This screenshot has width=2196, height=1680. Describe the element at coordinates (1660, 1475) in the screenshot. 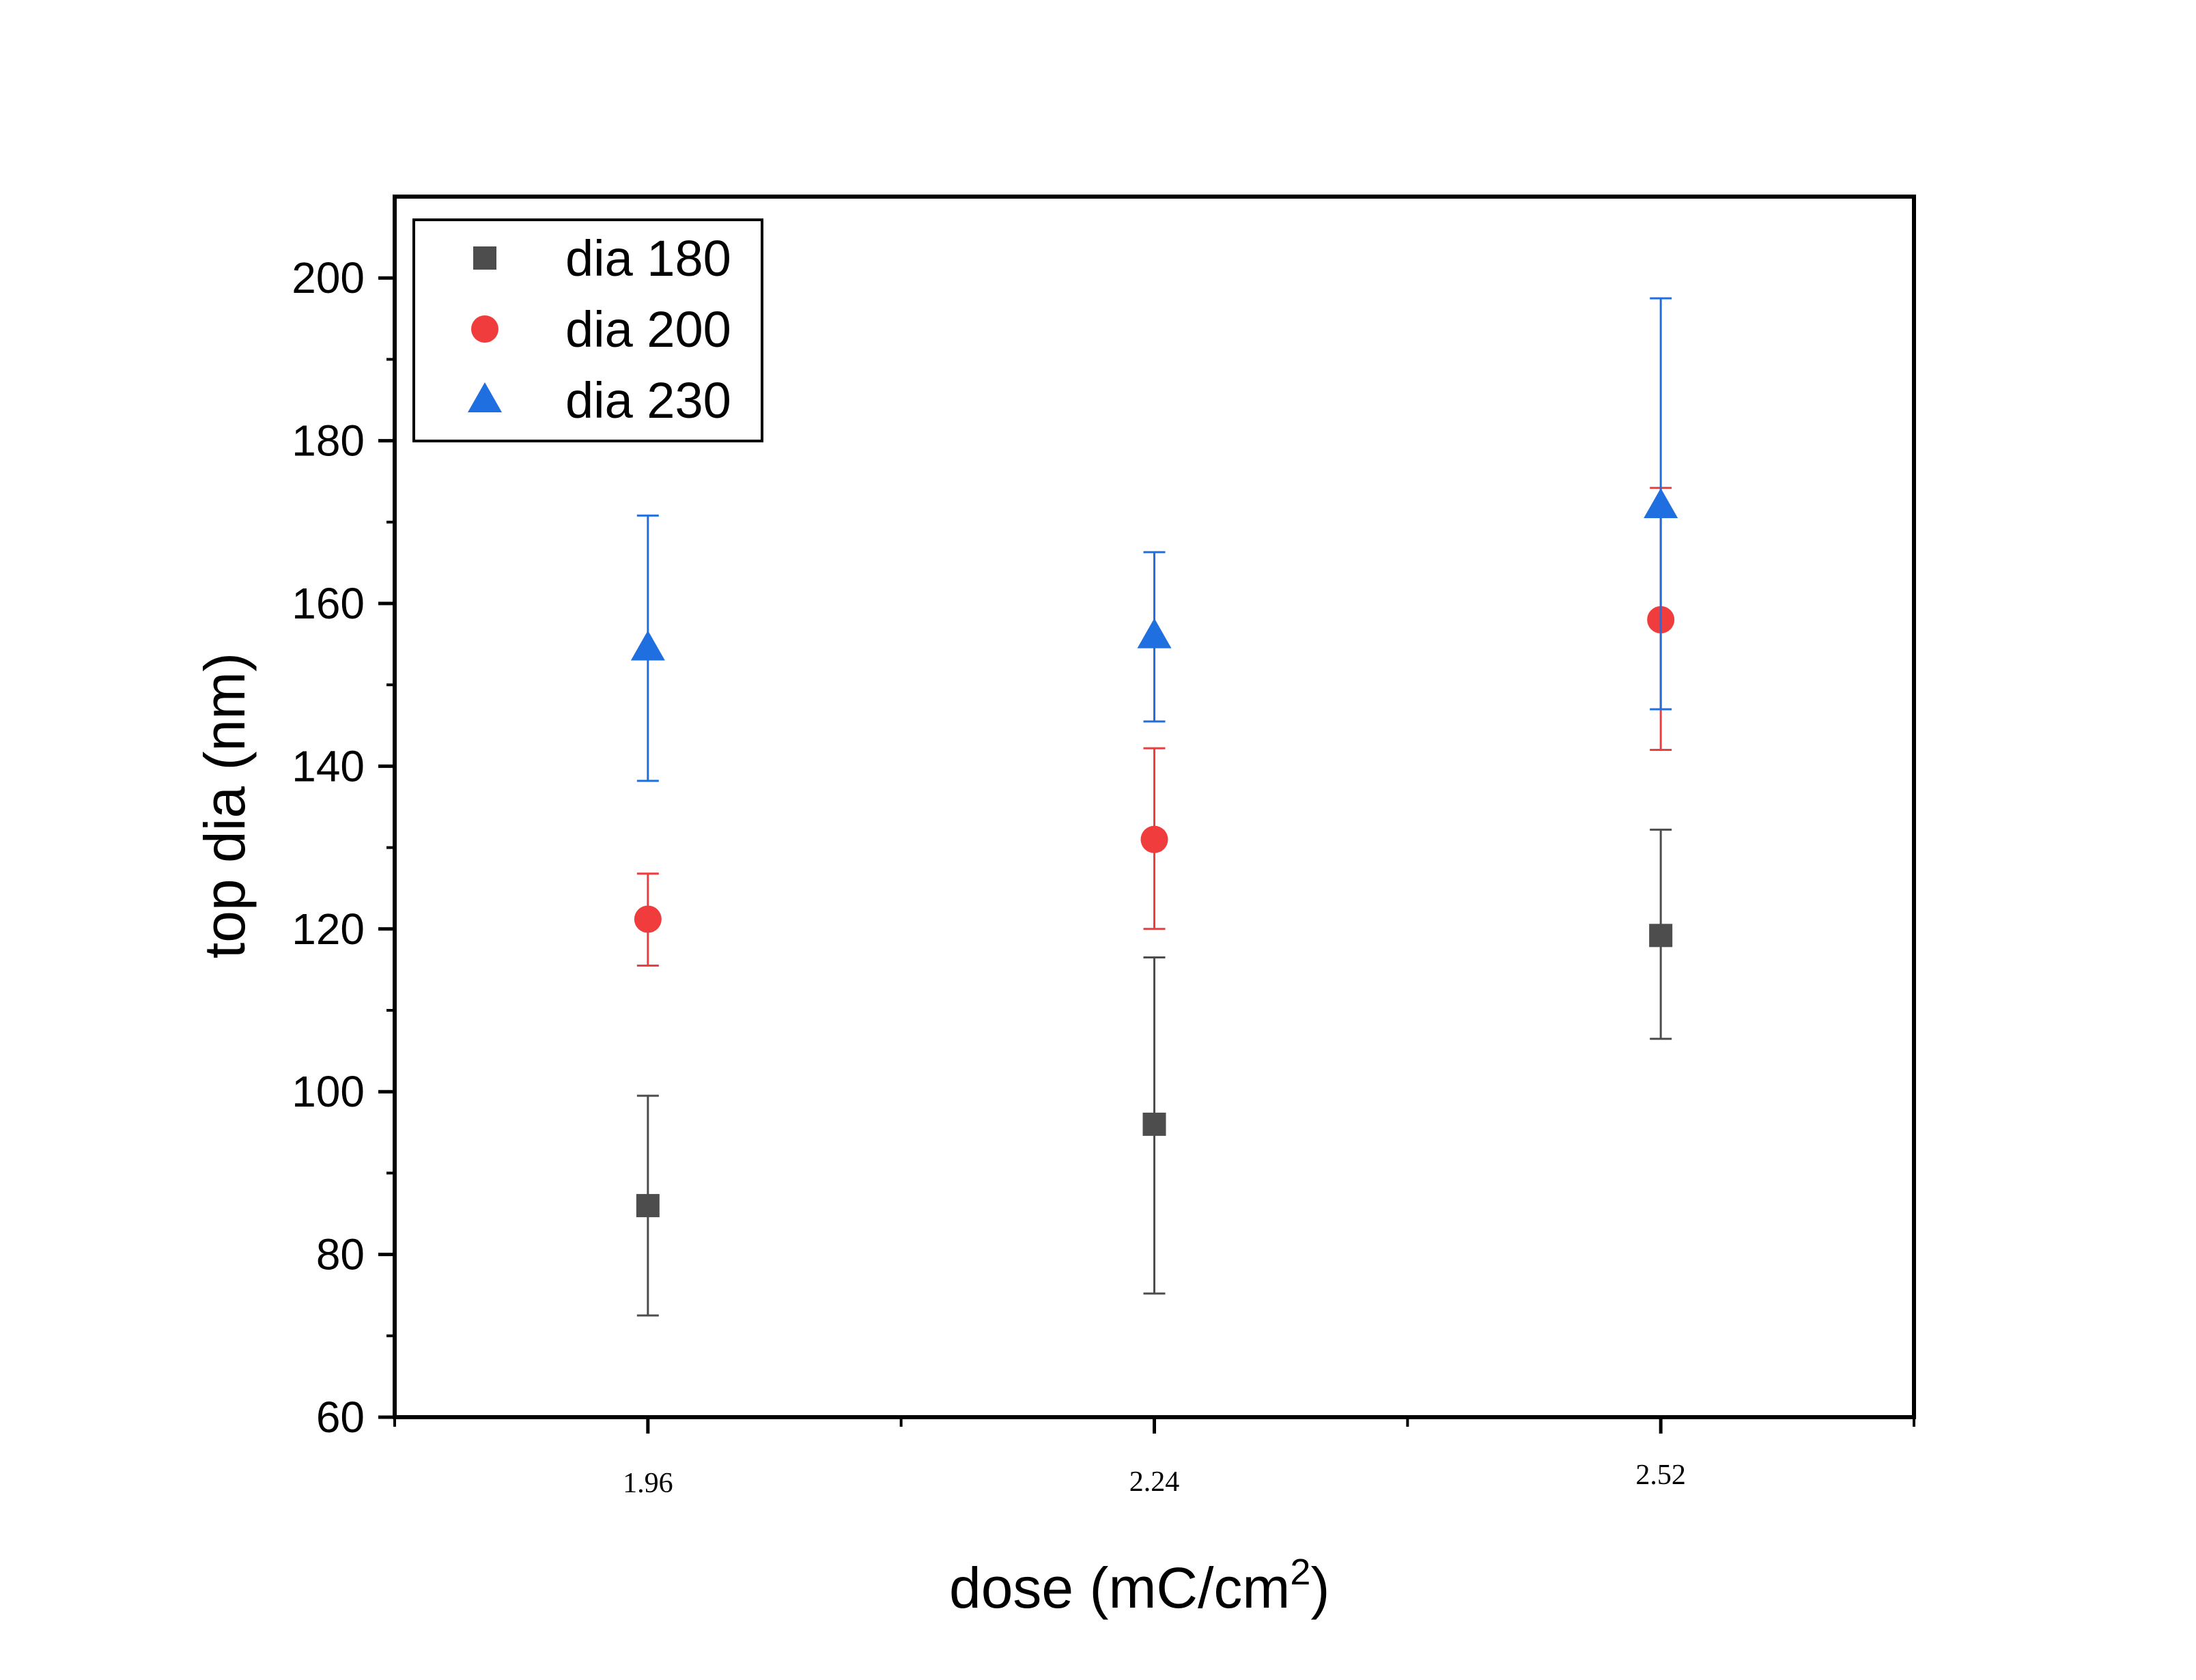

I see `x-tick-label: 2.52` at that location.